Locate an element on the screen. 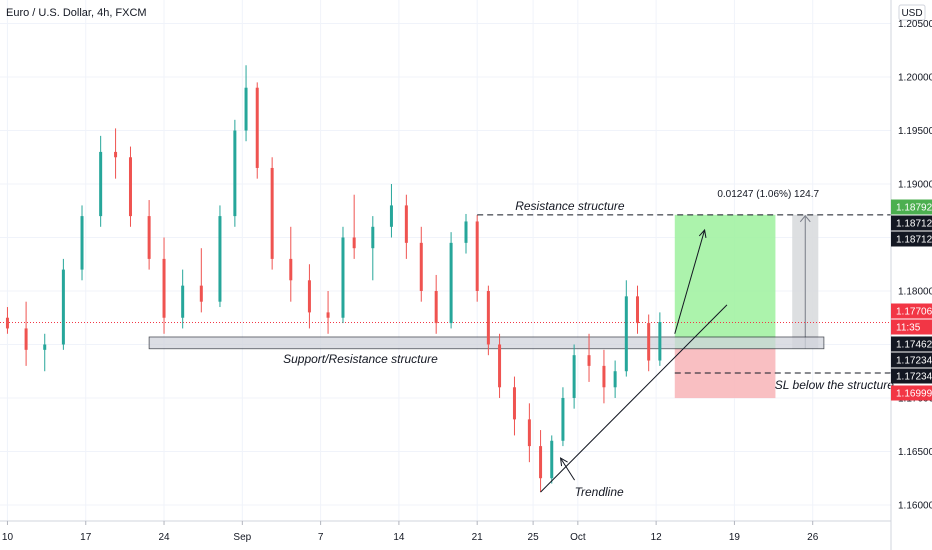 This screenshot has width=932, height=550. chart-title: Euro / U.S. Dollar, 4h, FXCM is located at coordinates (76, 13).